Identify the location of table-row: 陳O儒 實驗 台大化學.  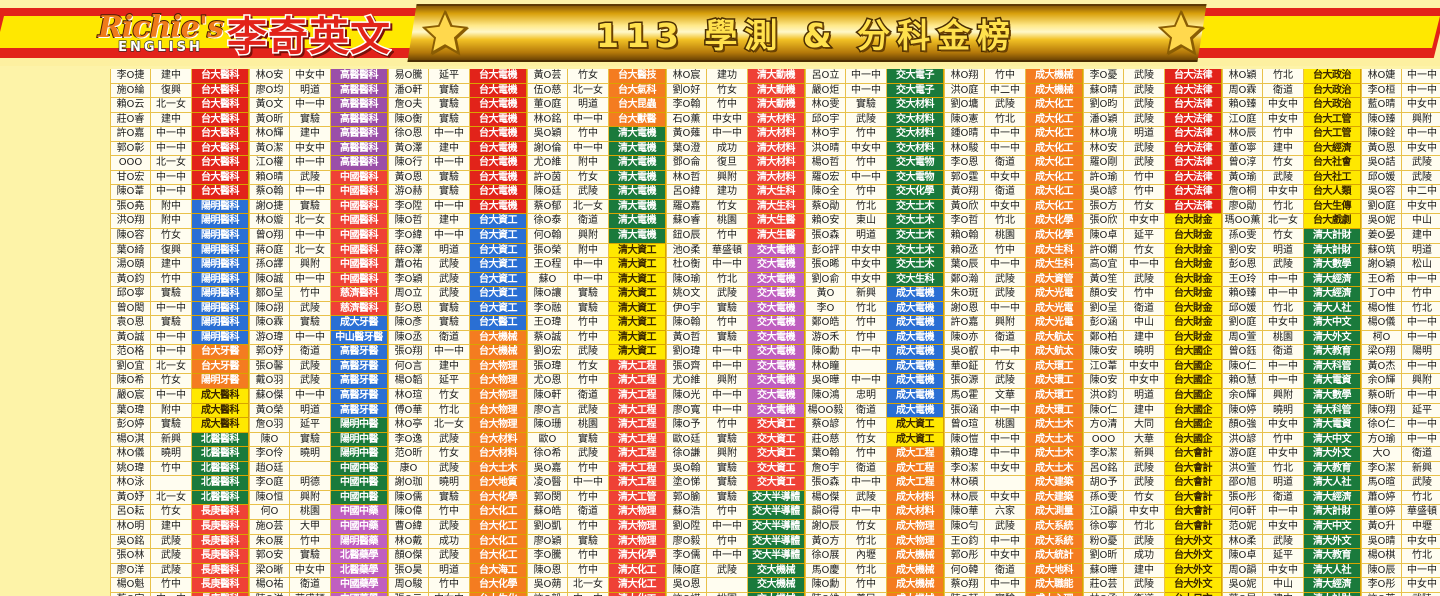
(458, 498).